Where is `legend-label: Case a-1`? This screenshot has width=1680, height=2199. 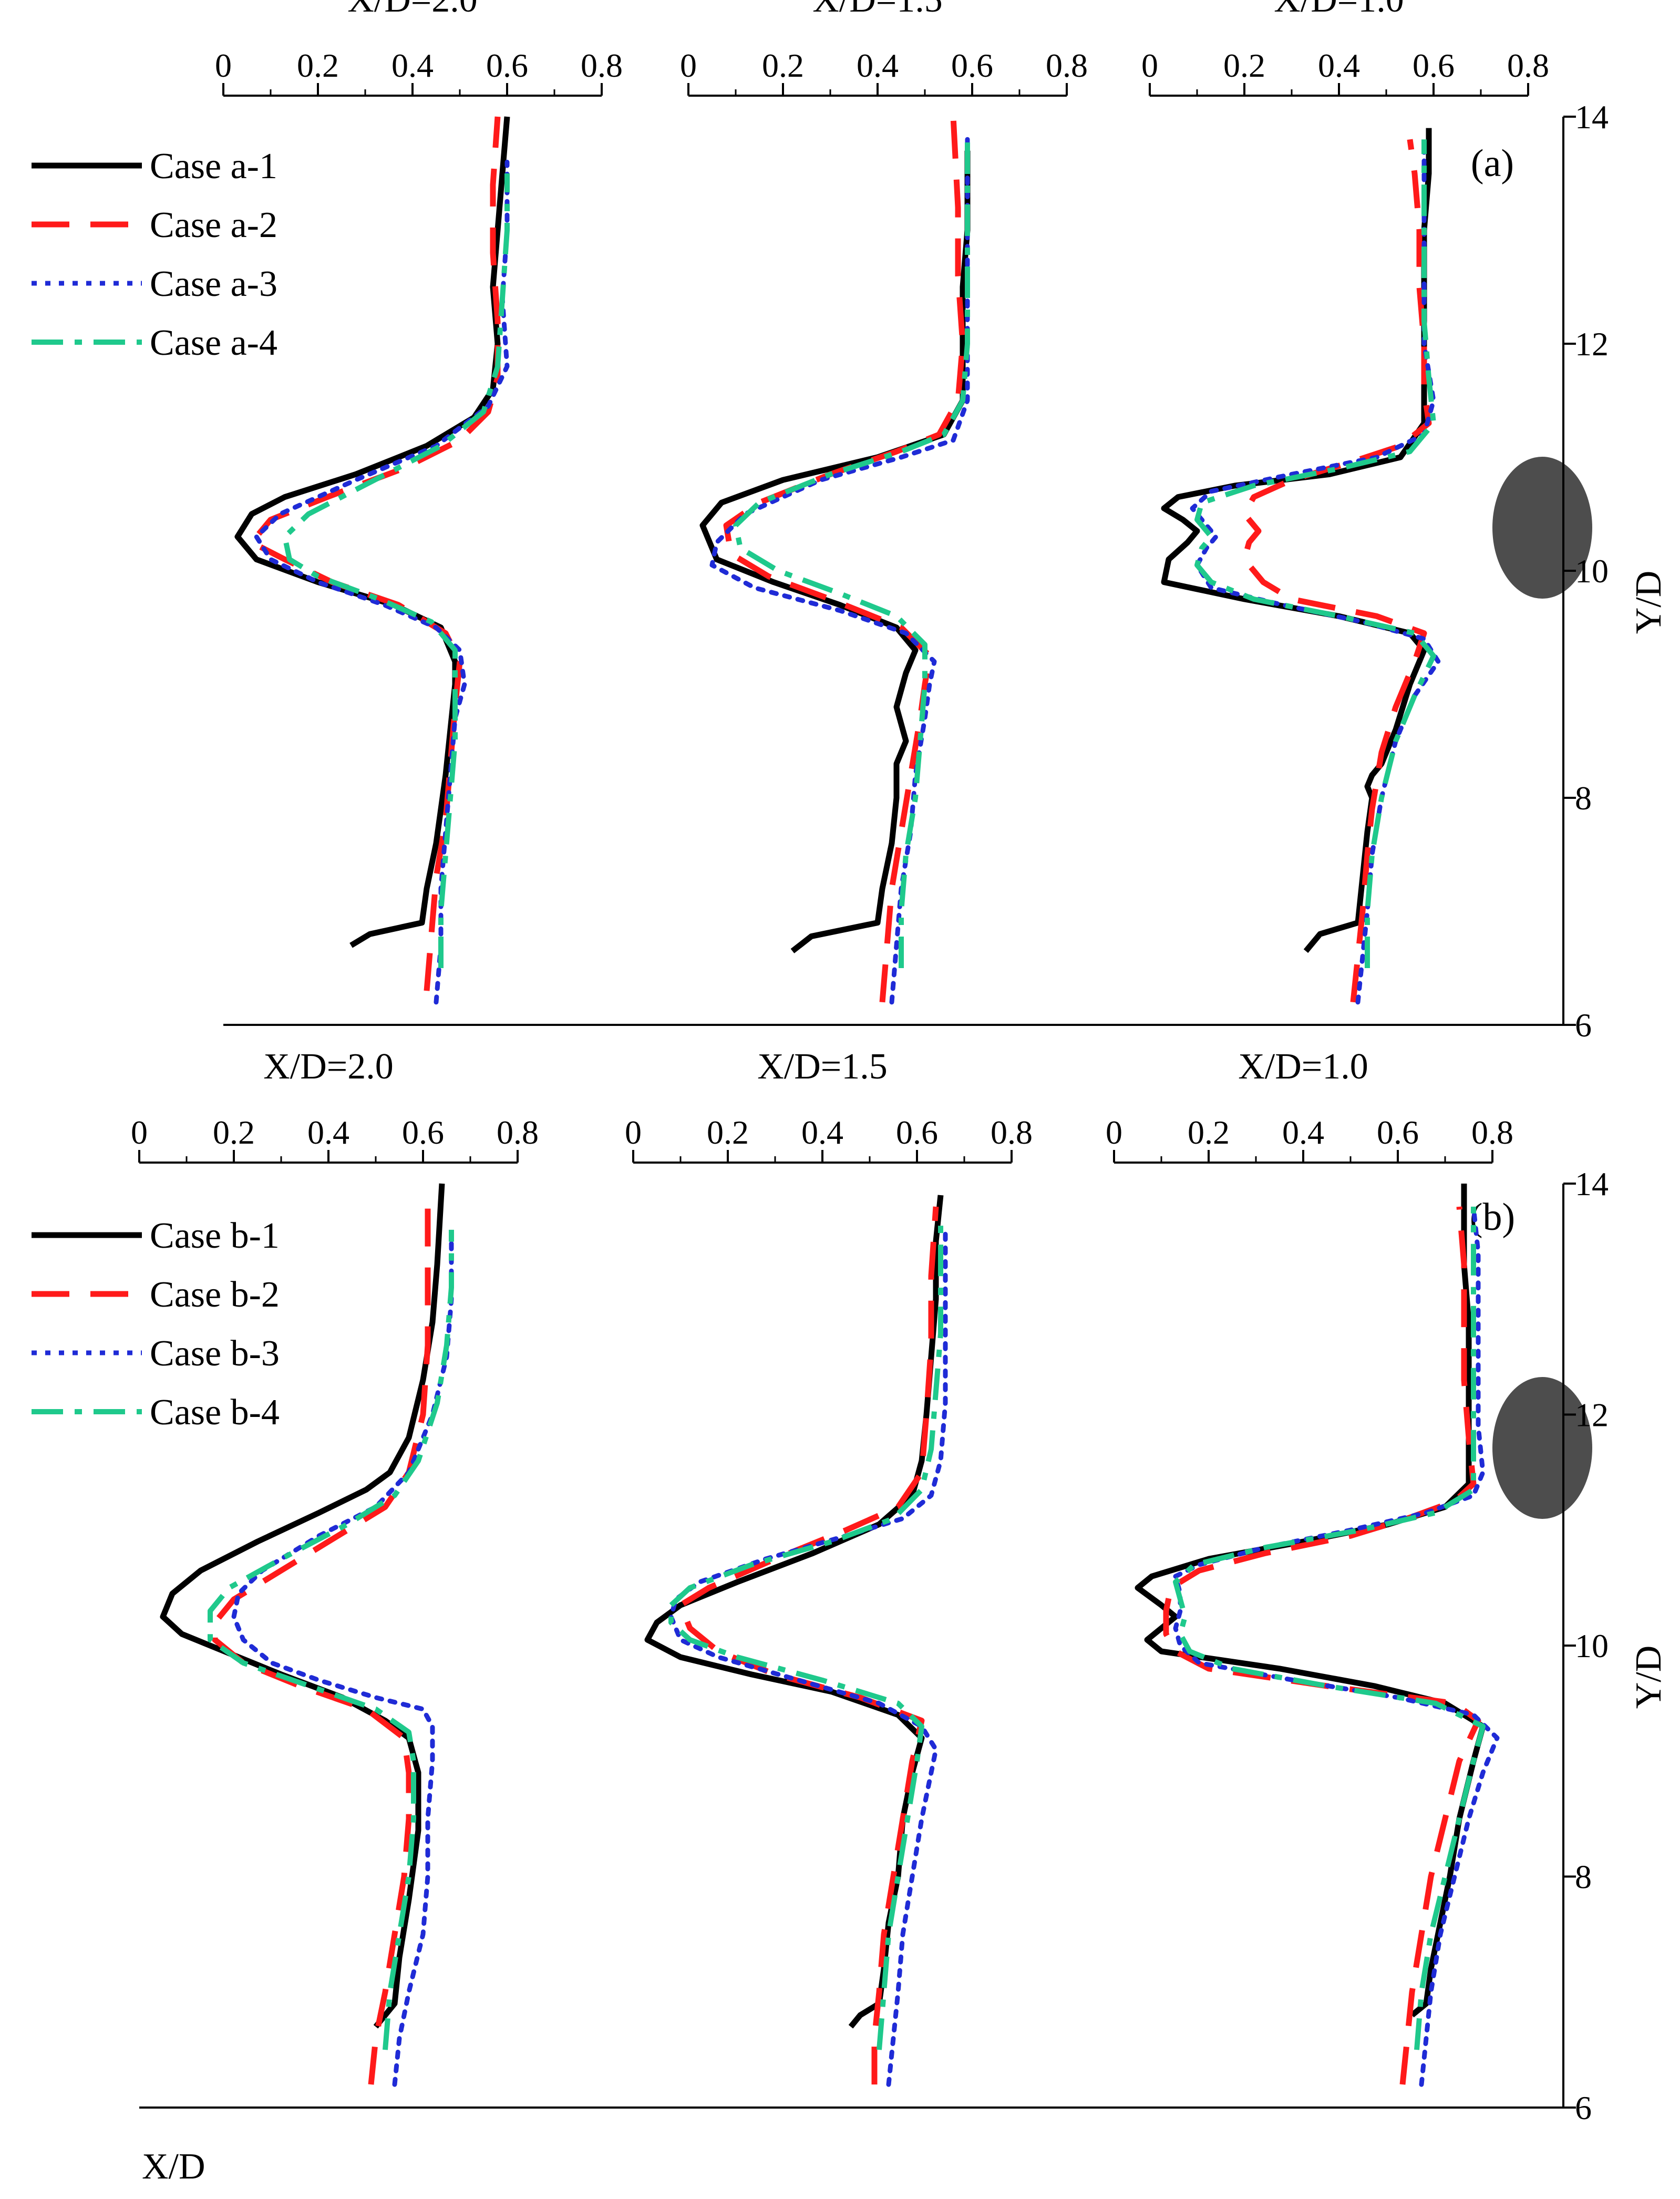 legend-label: Case a-1 is located at coordinates (213, 166).